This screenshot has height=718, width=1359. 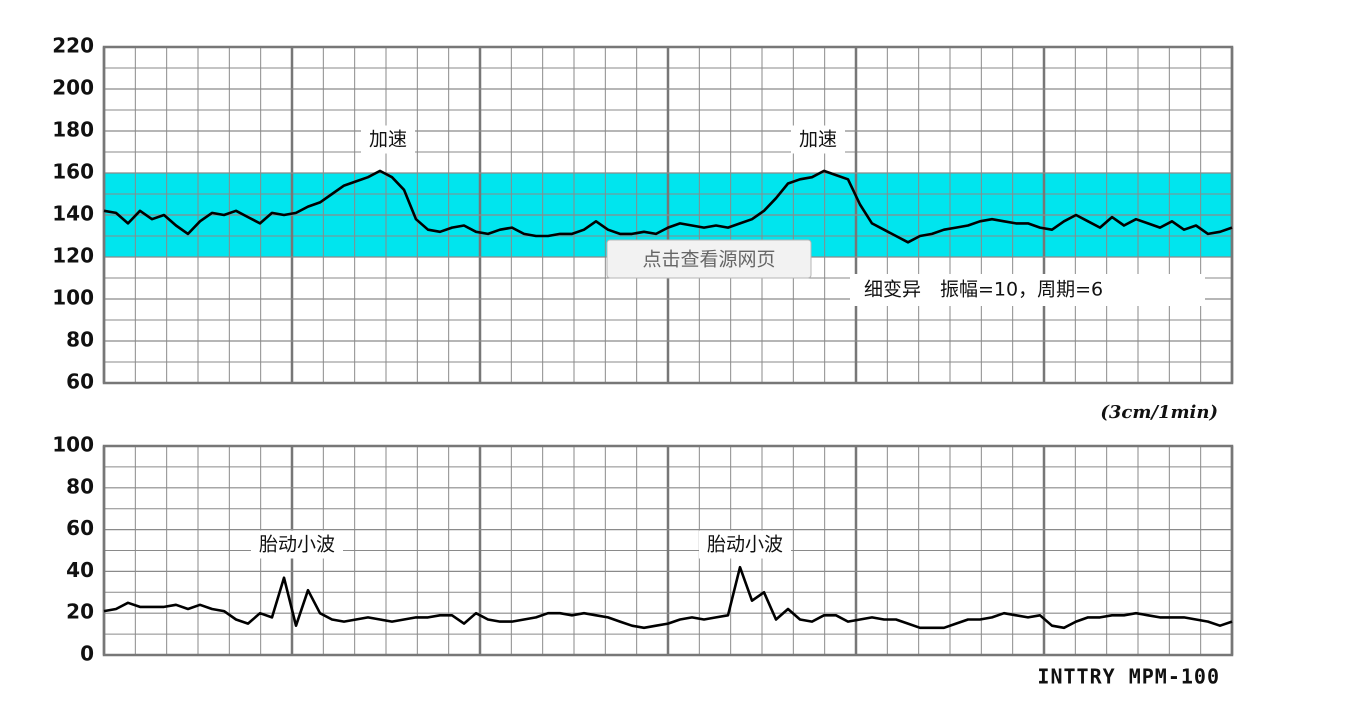 What do you see at coordinates (73, 130) in the screenshot?
I see `y-tick-label: 180` at bounding box center [73, 130].